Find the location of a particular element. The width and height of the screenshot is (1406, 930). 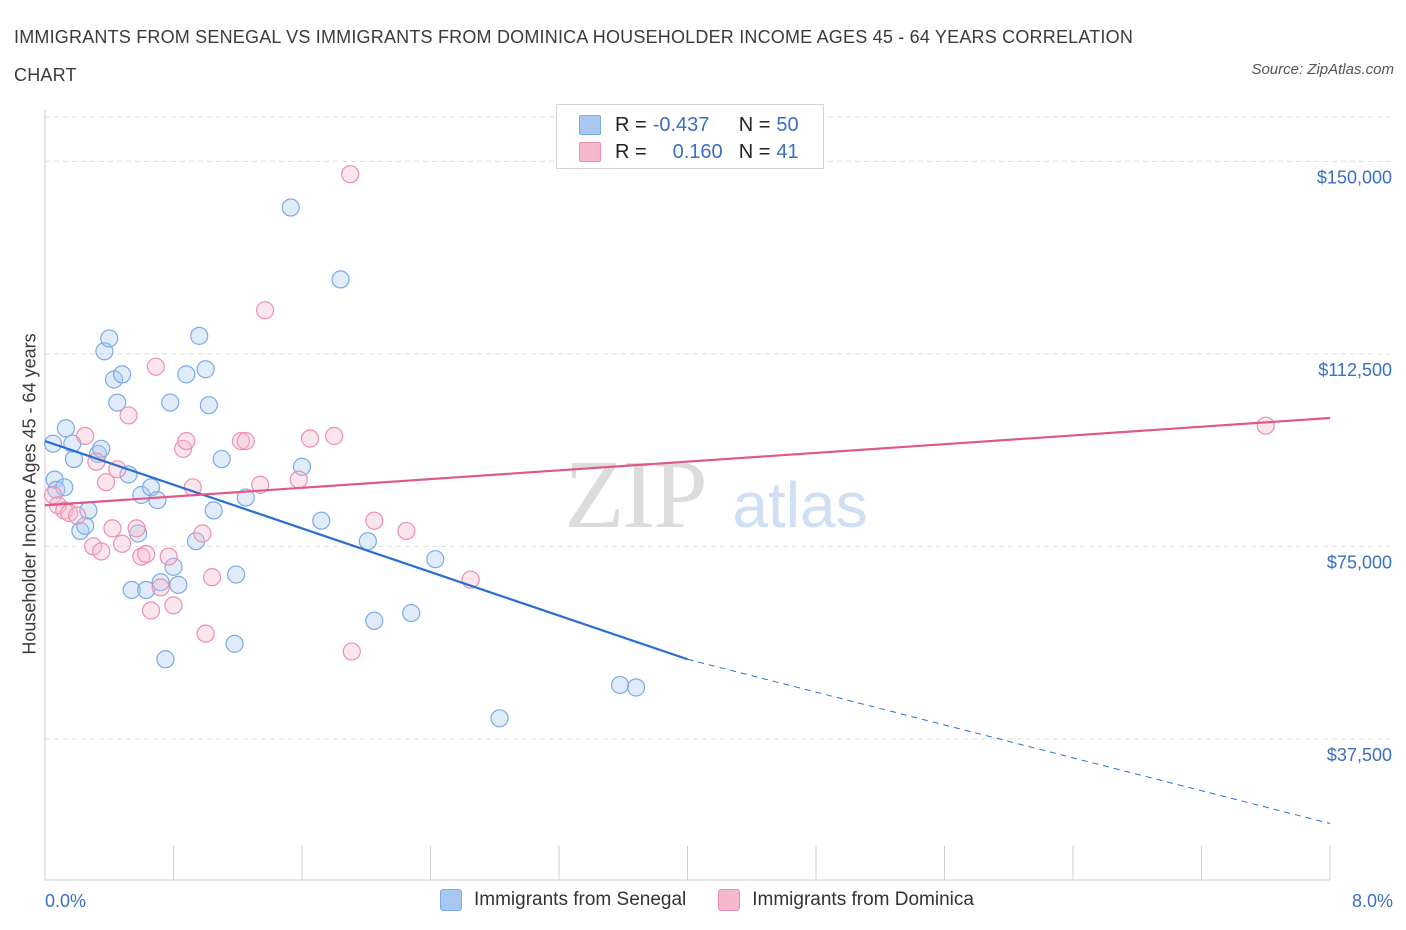

legend-item-senegal: Immigrants from Senegal is located at coordinates (563, 900).